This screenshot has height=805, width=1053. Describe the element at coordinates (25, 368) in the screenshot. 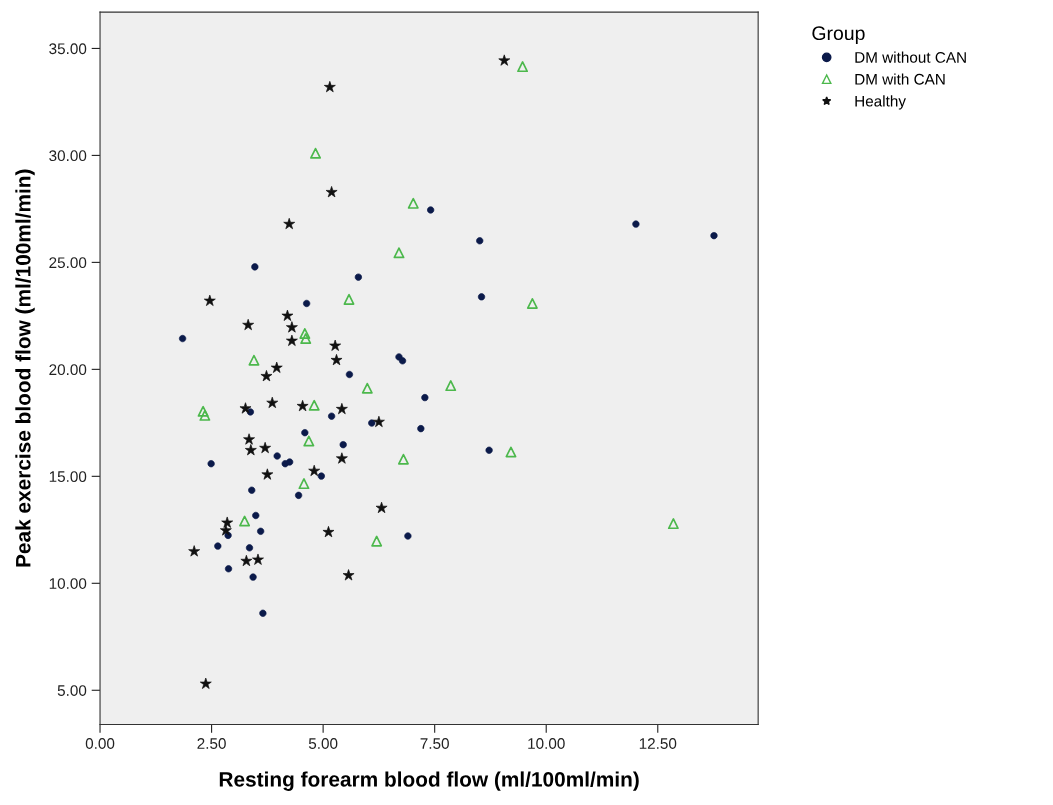

I see `y-axis-title: Peak exercise blood flow (ml/100ml/min)` at that location.